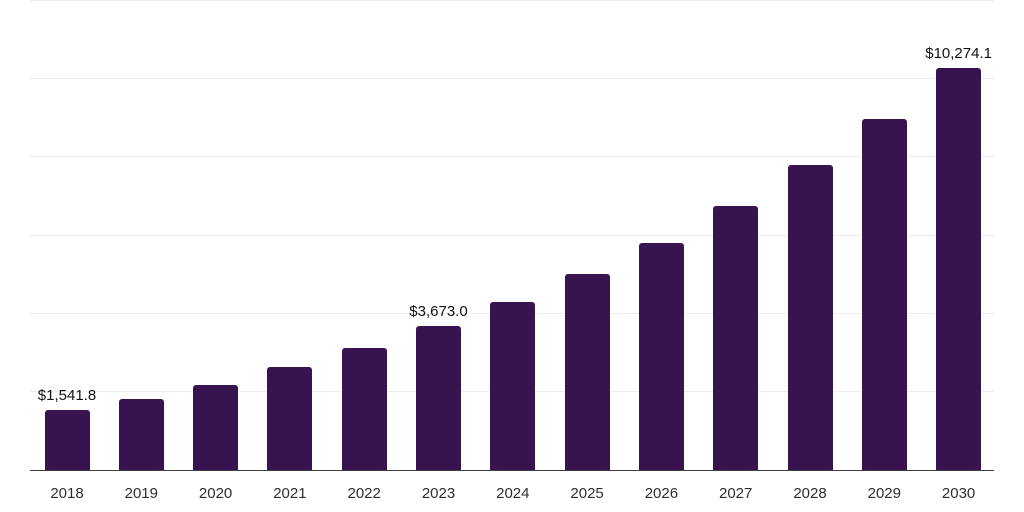  I want to click on x-axis-label-2027: 2027, so click(736, 493).